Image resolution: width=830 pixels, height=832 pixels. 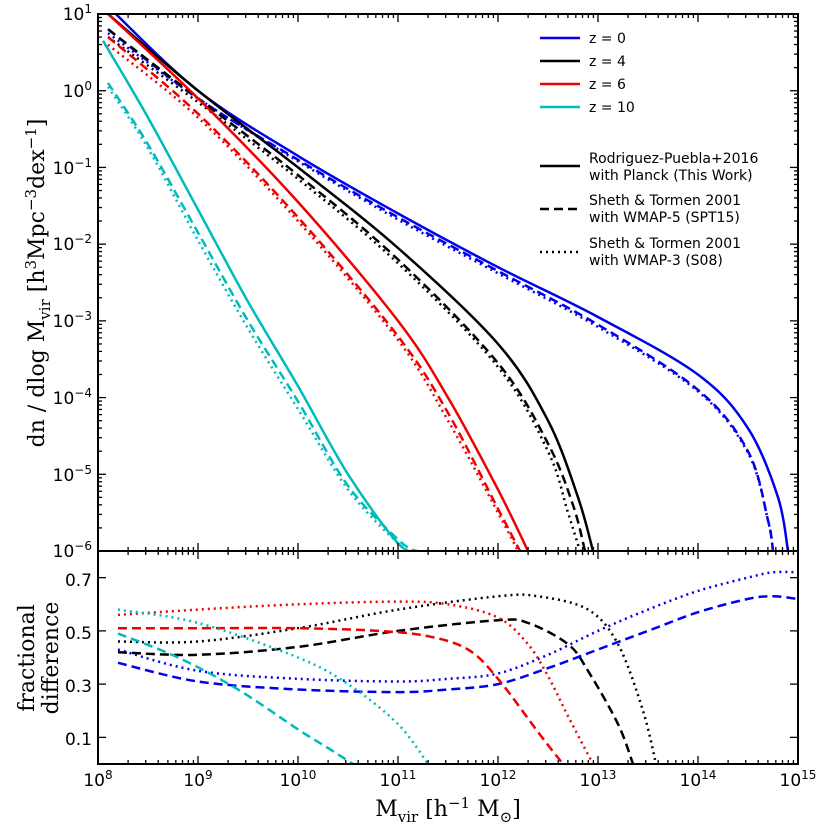 I want to click on ytick-1e-1: 10⁻¹, so click(x=72, y=167).